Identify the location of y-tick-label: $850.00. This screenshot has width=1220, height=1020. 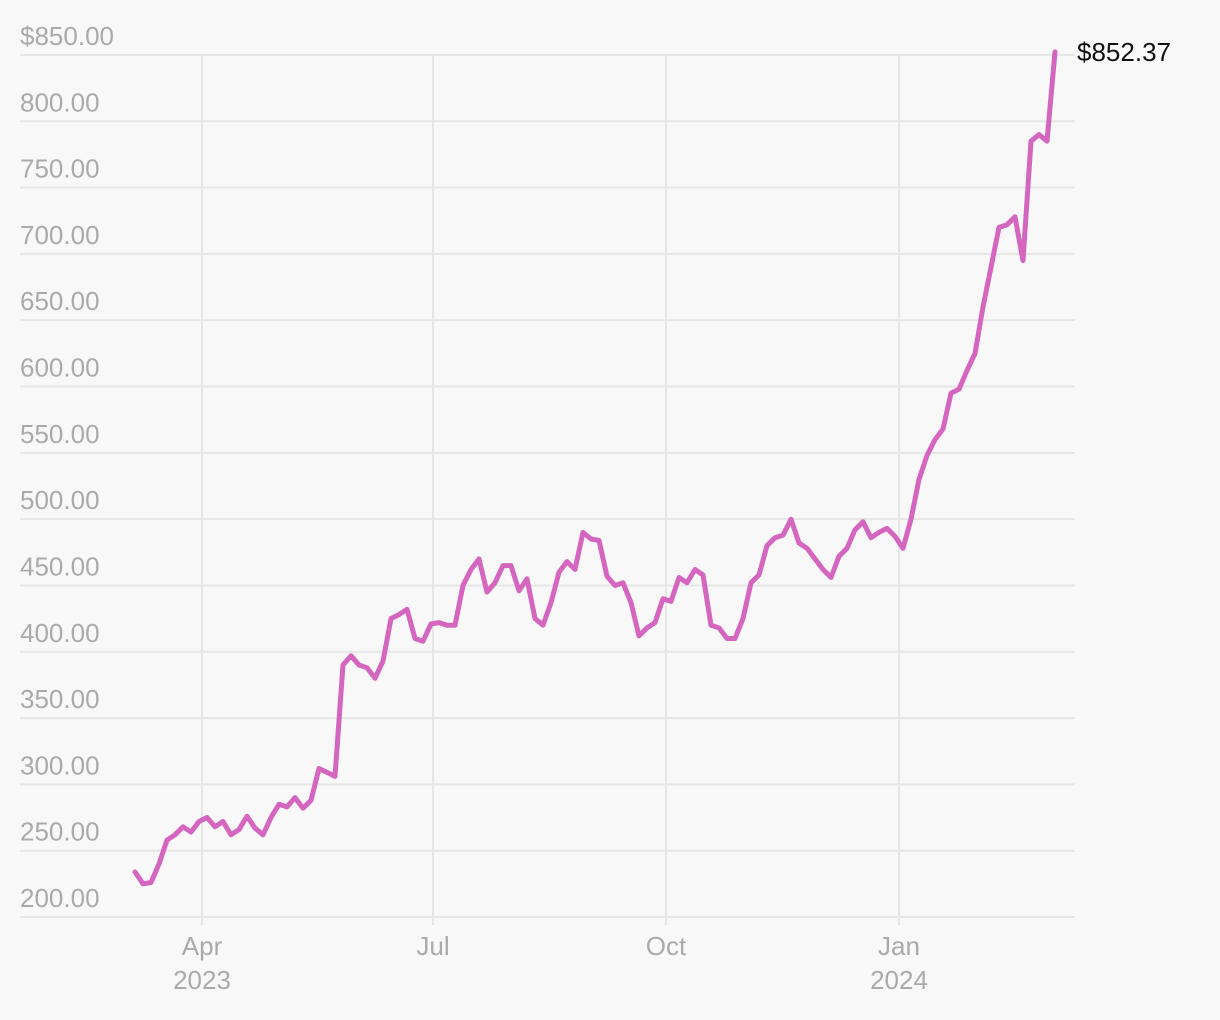
(67, 36).